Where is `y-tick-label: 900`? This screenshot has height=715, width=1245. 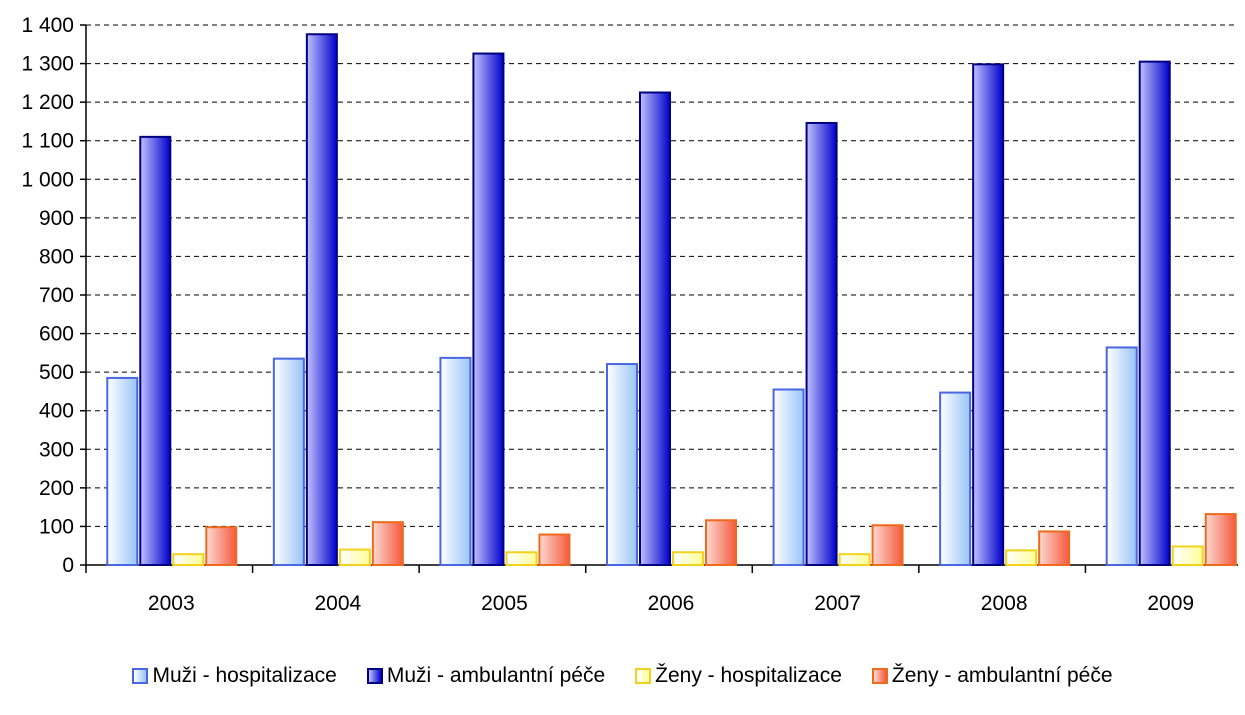
y-tick-label: 900 is located at coordinates (56, 218).